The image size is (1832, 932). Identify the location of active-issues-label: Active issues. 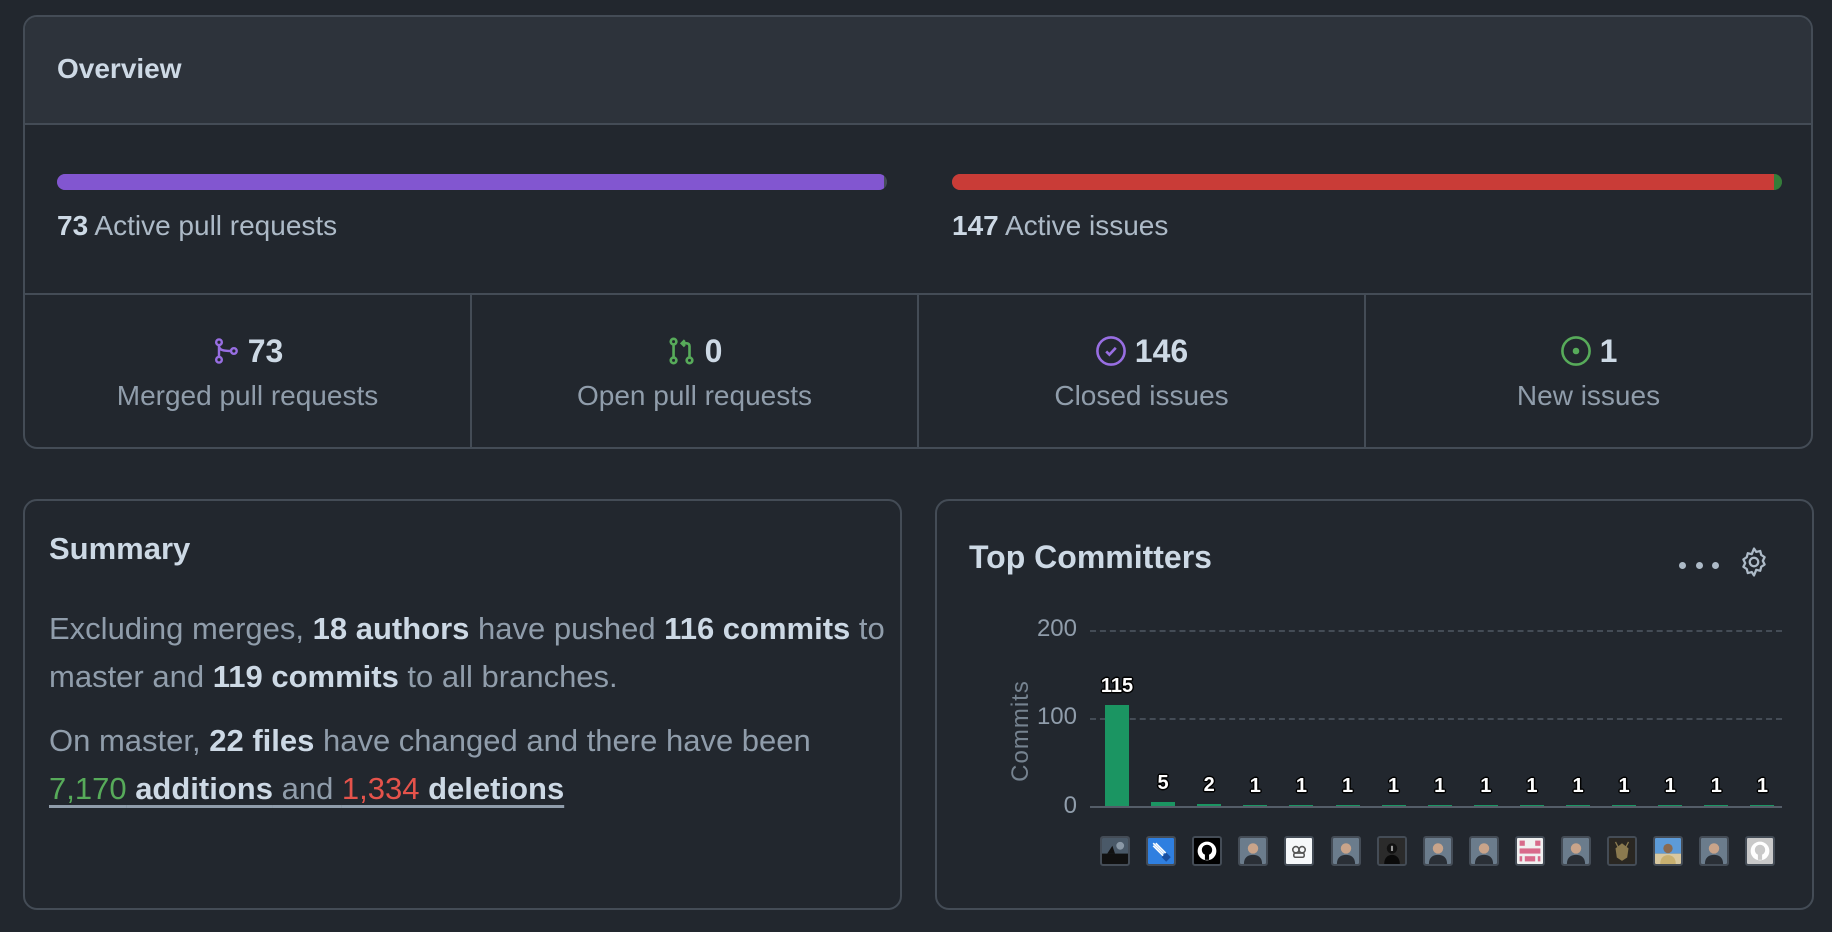
(1086, 225).